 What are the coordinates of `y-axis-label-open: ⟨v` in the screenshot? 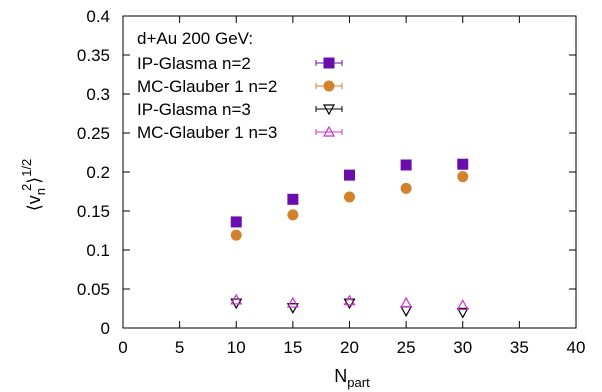 It's located at (34, 203).